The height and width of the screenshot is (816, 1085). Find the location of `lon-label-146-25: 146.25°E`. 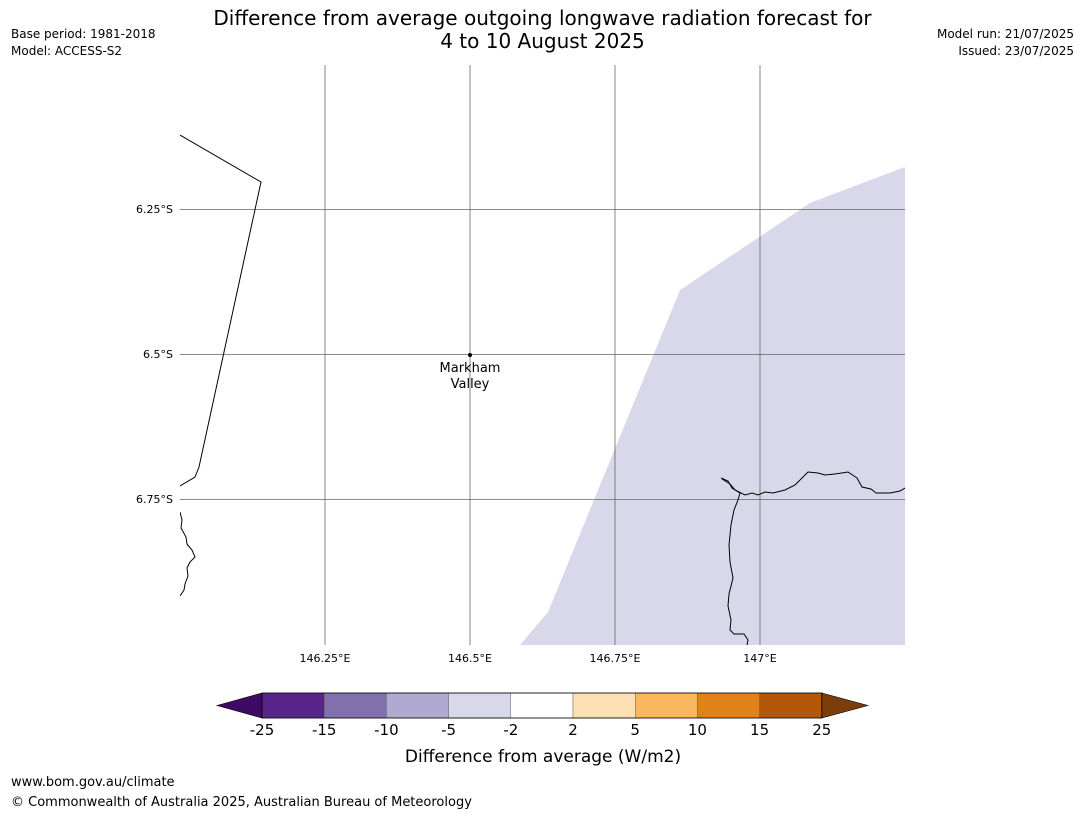

lon-label-146-25: 146.25°E is located at coordinates (325, 658).